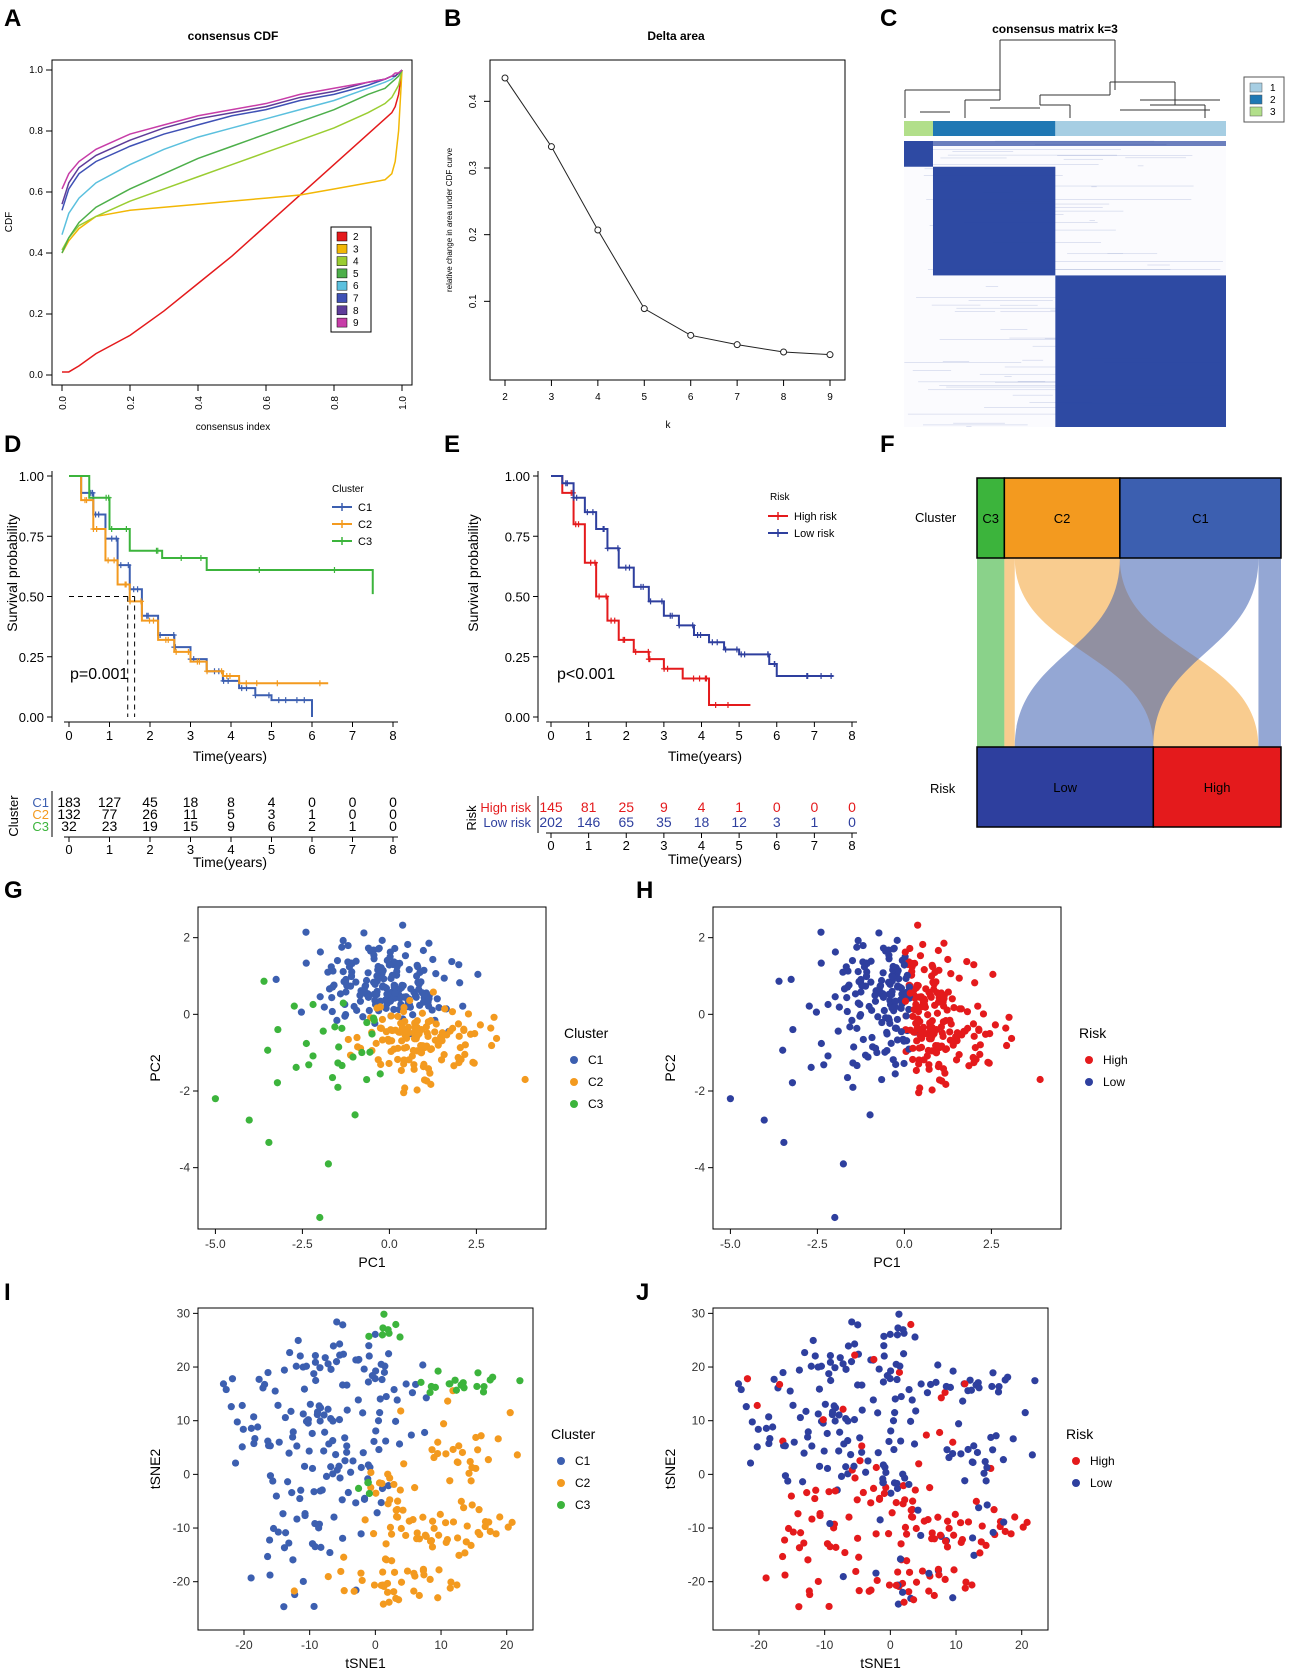  Describe the element at coordinates (1098, 652) in the screenshot. I see `panel-f-sankey: C3 C2 C1 Low High Cluster Risk` at that location.